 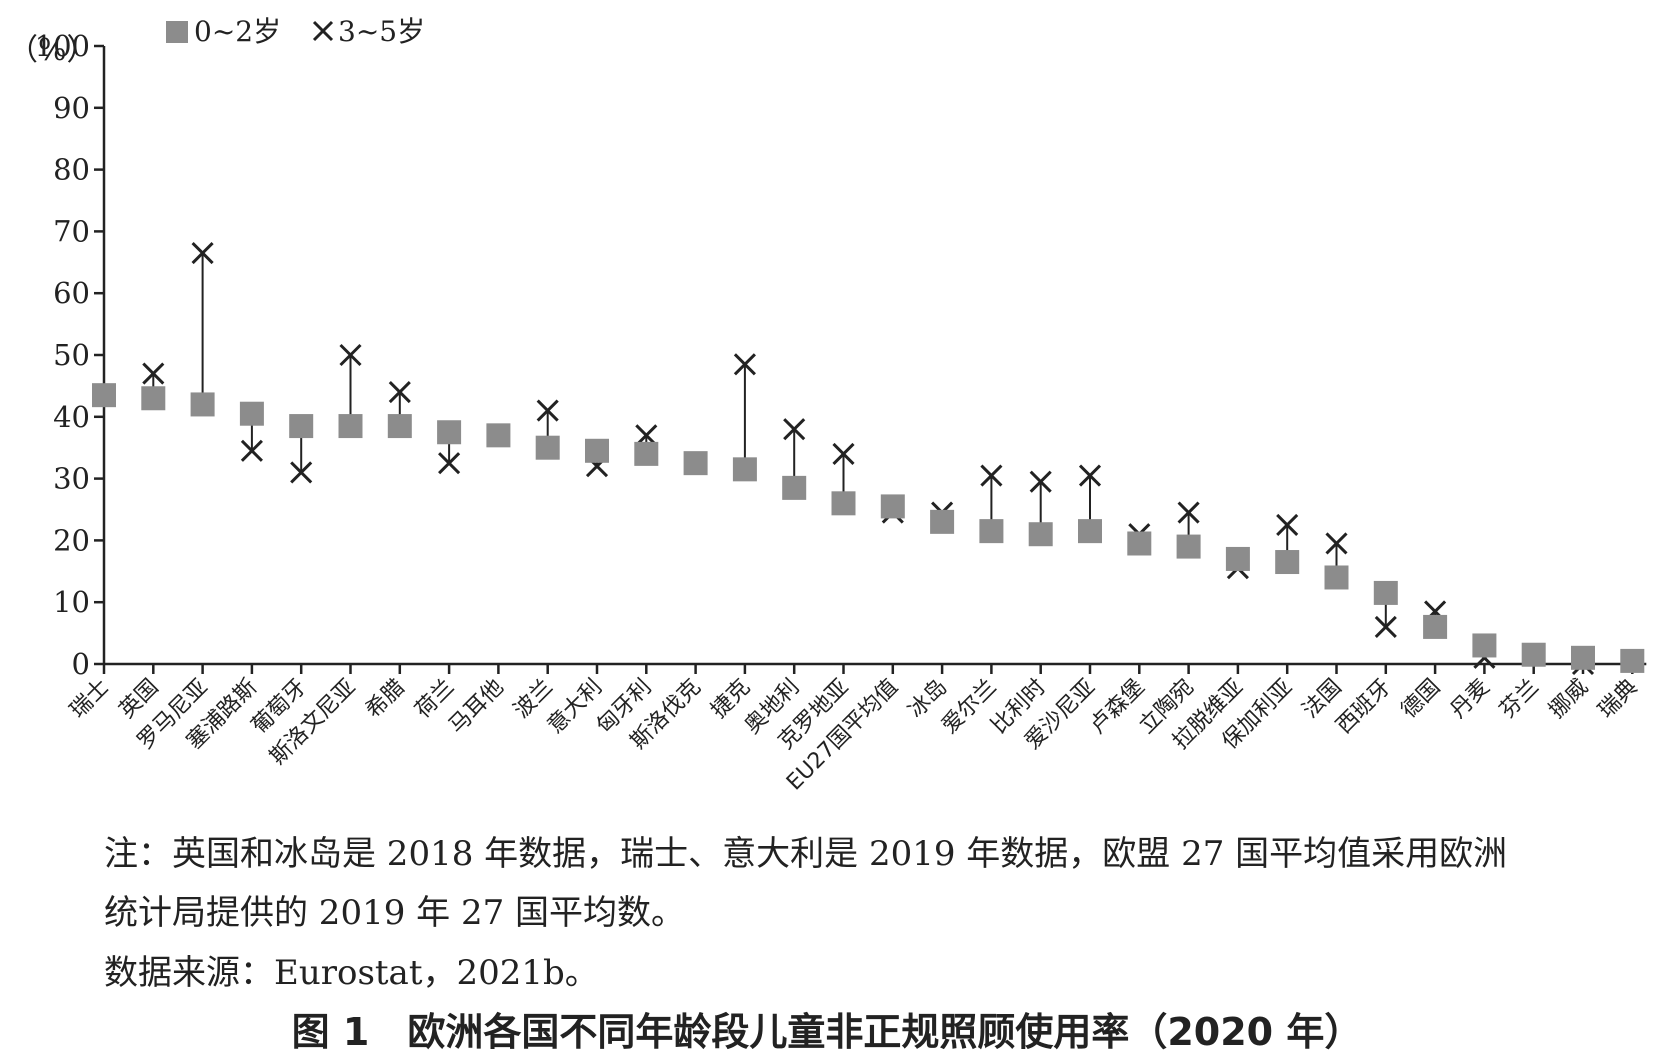 I want to click on legend-item-3-5: 3~5岁, so click(x=368, y=31).